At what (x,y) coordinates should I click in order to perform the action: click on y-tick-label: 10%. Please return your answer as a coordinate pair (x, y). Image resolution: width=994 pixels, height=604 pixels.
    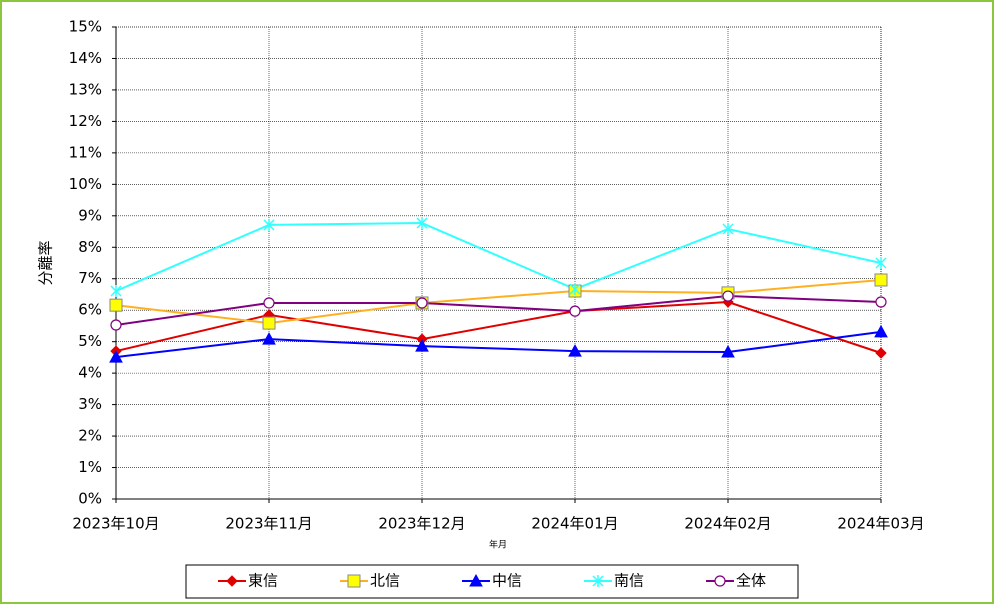
    Looking at the image, I should click on (85, 184).